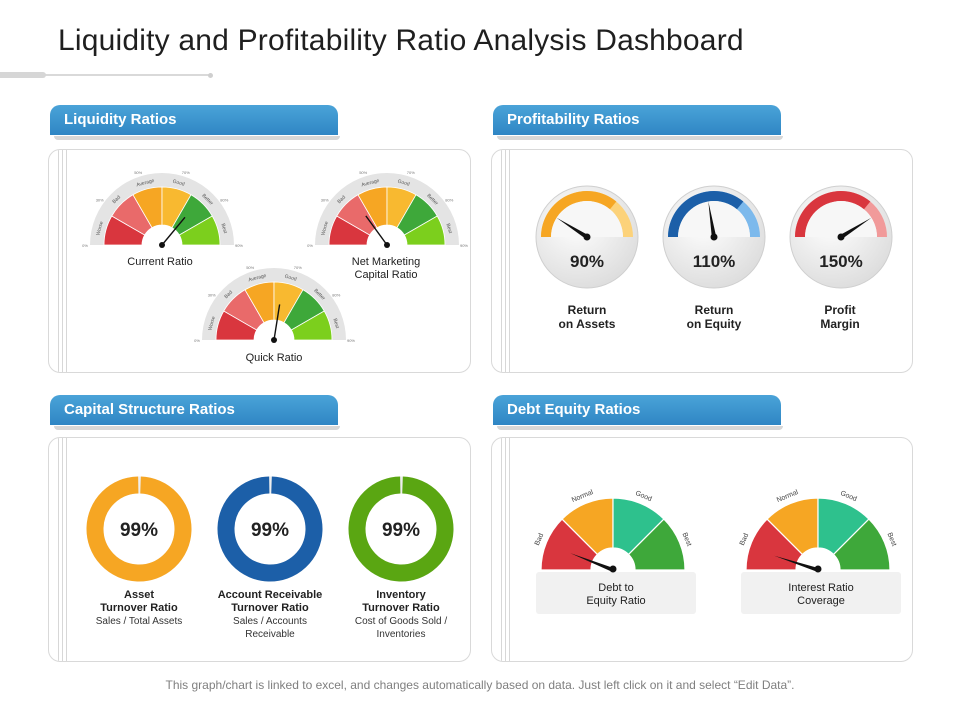  What do you see at coordinates (714, 310) in the screenshot?
I see `roe-label-line1: Return` at bounding box center [714, 310].